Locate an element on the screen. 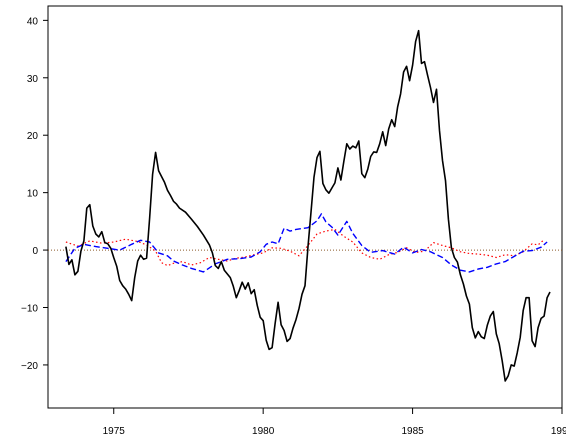  y-tick-label: 40 is located at coordinates (33, 21).